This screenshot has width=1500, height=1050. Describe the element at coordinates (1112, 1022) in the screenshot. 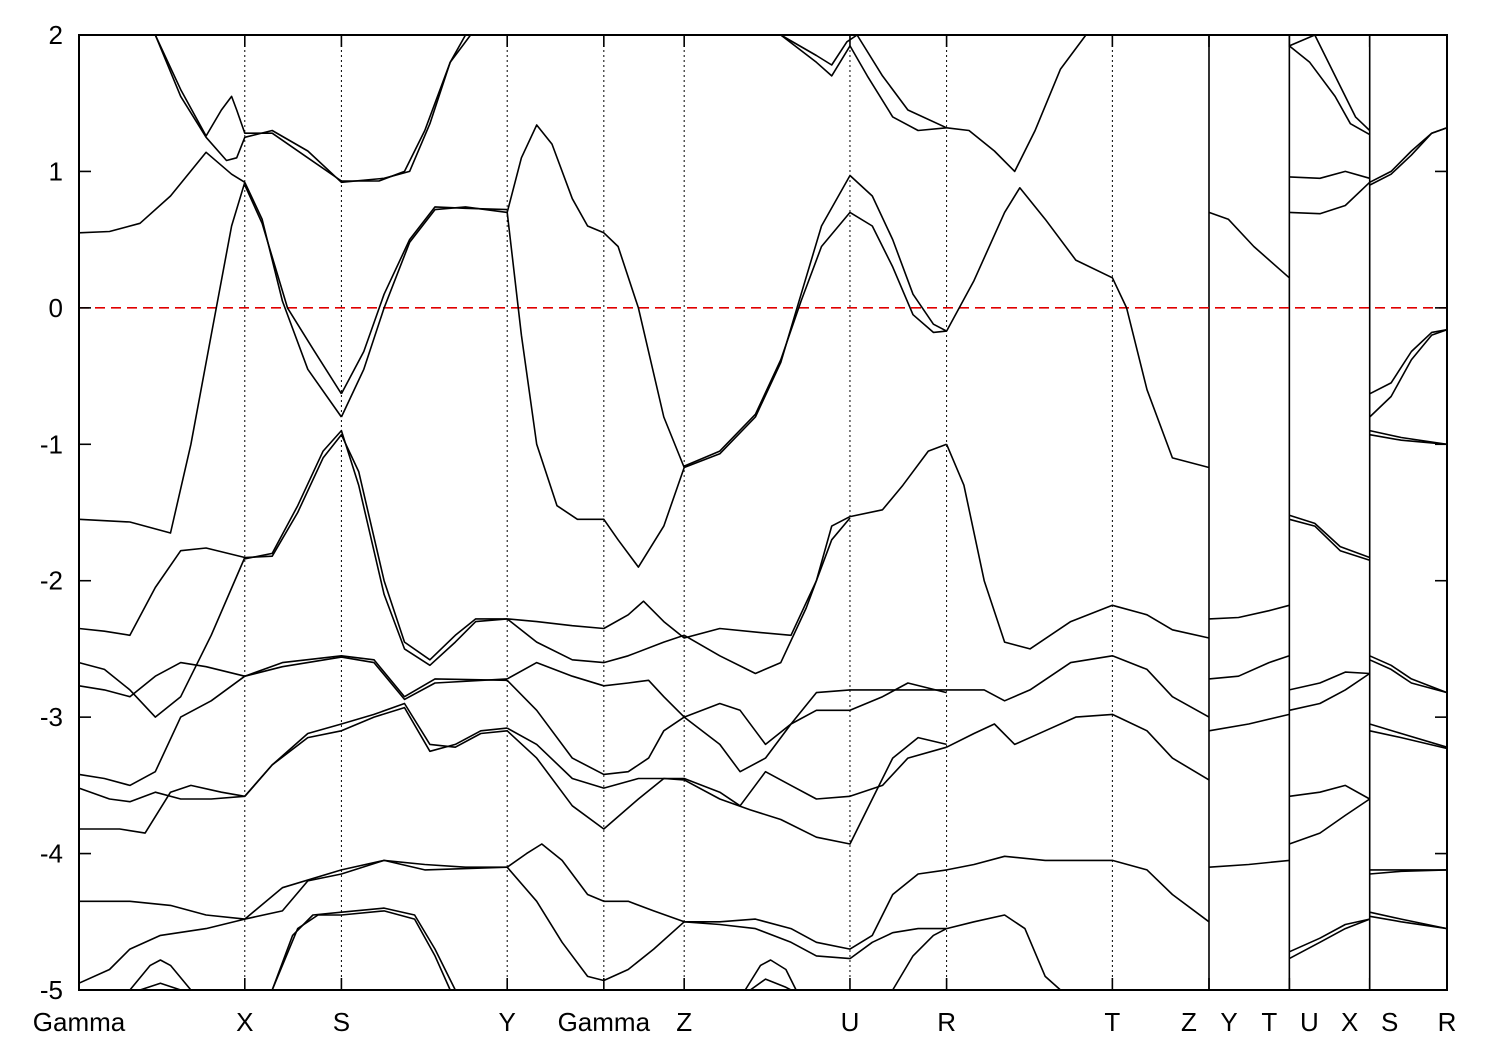

I see `x-tick-label: T` at that location.